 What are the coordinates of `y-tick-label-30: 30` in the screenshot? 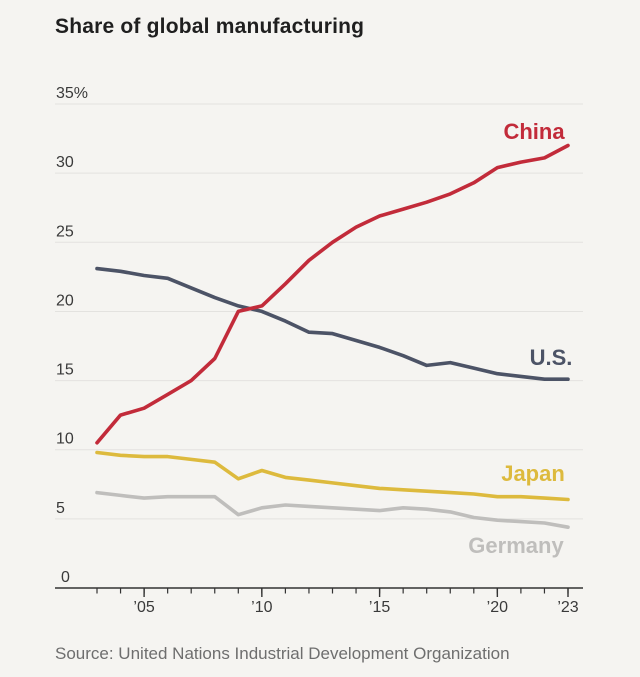 It's located at (65, 162).